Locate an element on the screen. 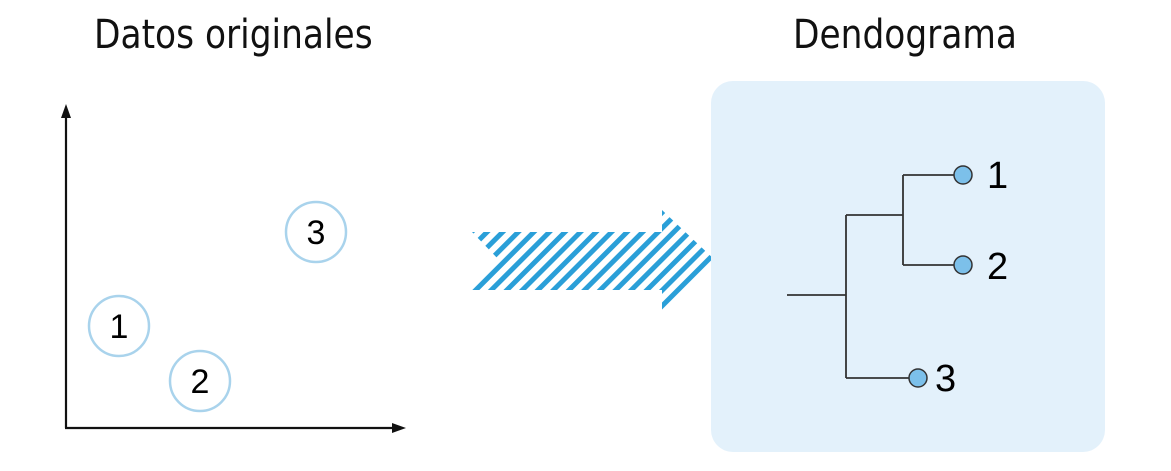 The height and width of the screenshot is (471, 1171). scatter-point-label: 2 is located at coordinates (200, 382).